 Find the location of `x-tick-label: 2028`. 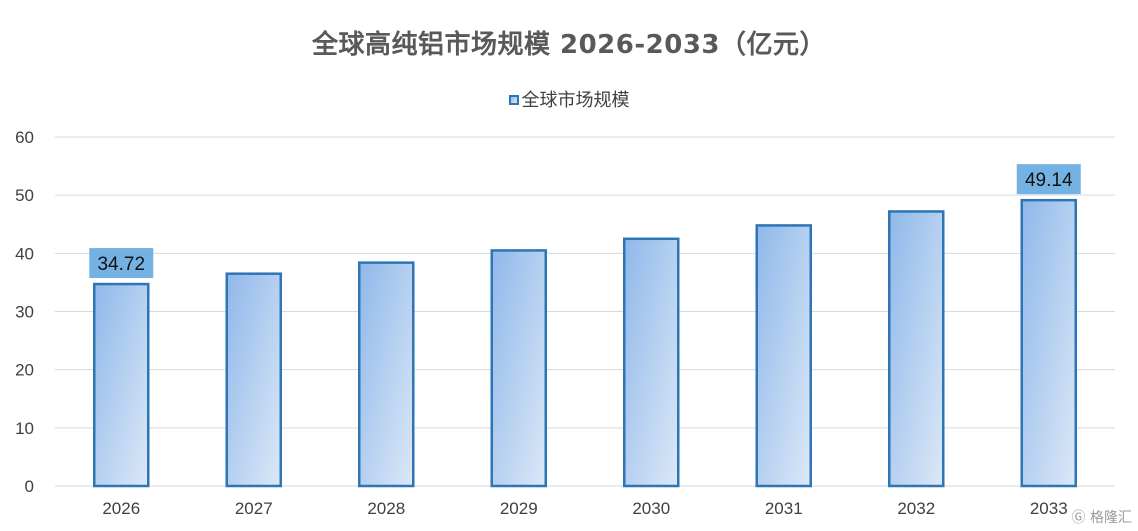

x-tick-label: 2028 is located at coordinates (386, 508).